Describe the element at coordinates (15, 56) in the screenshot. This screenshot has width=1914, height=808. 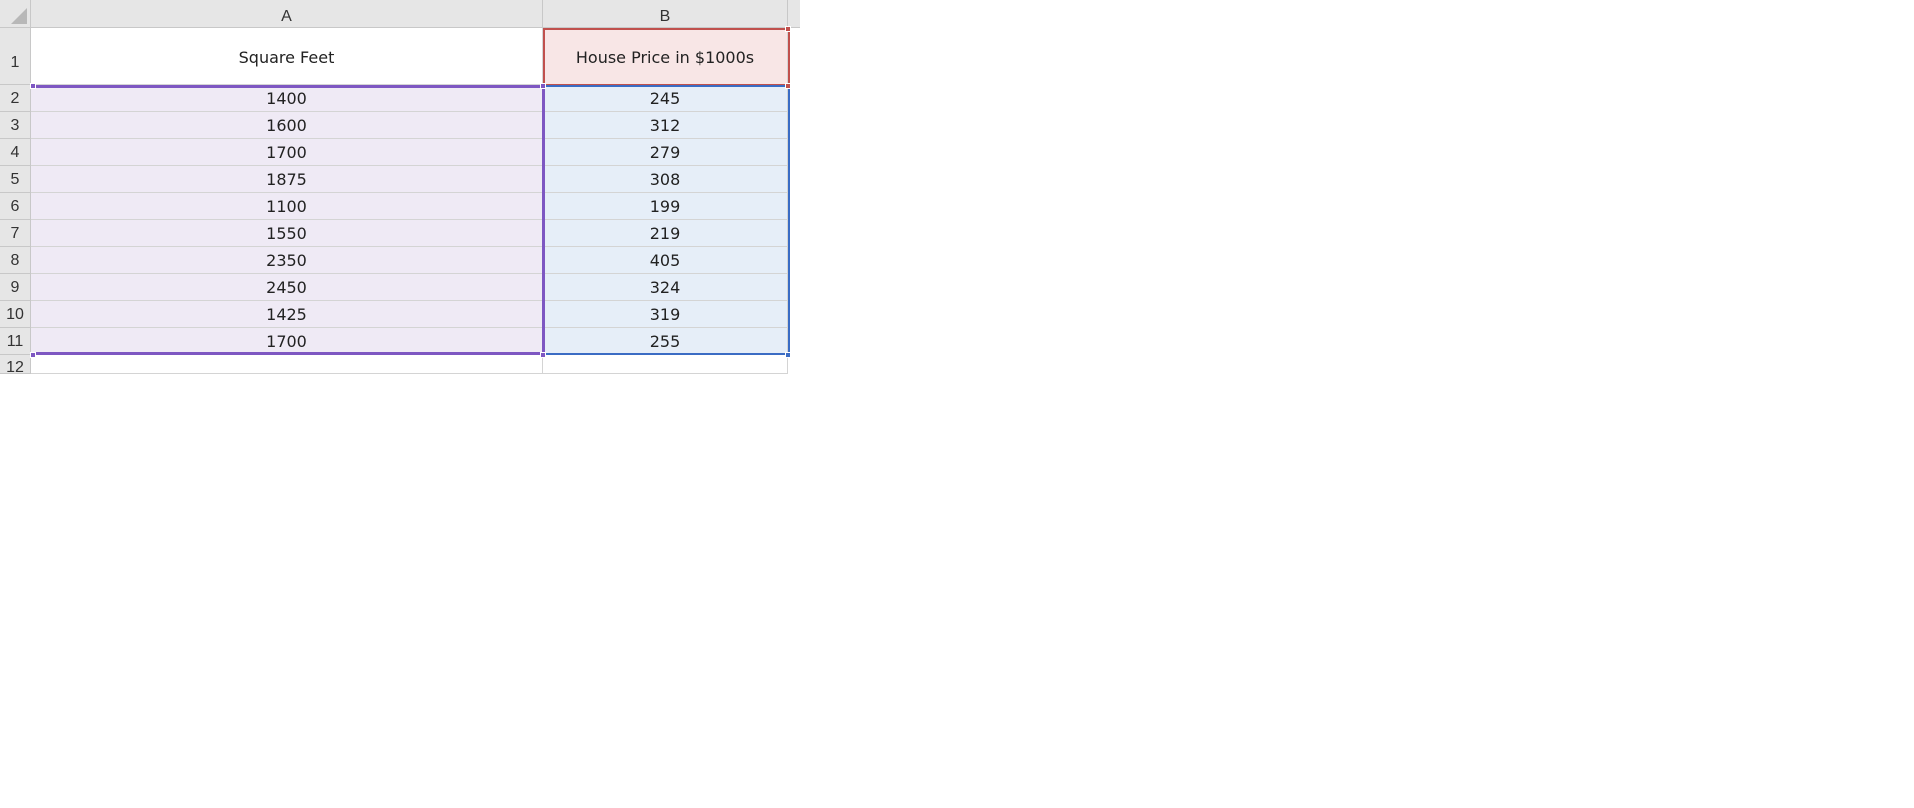
I see `row-header-1: 1` at that location.